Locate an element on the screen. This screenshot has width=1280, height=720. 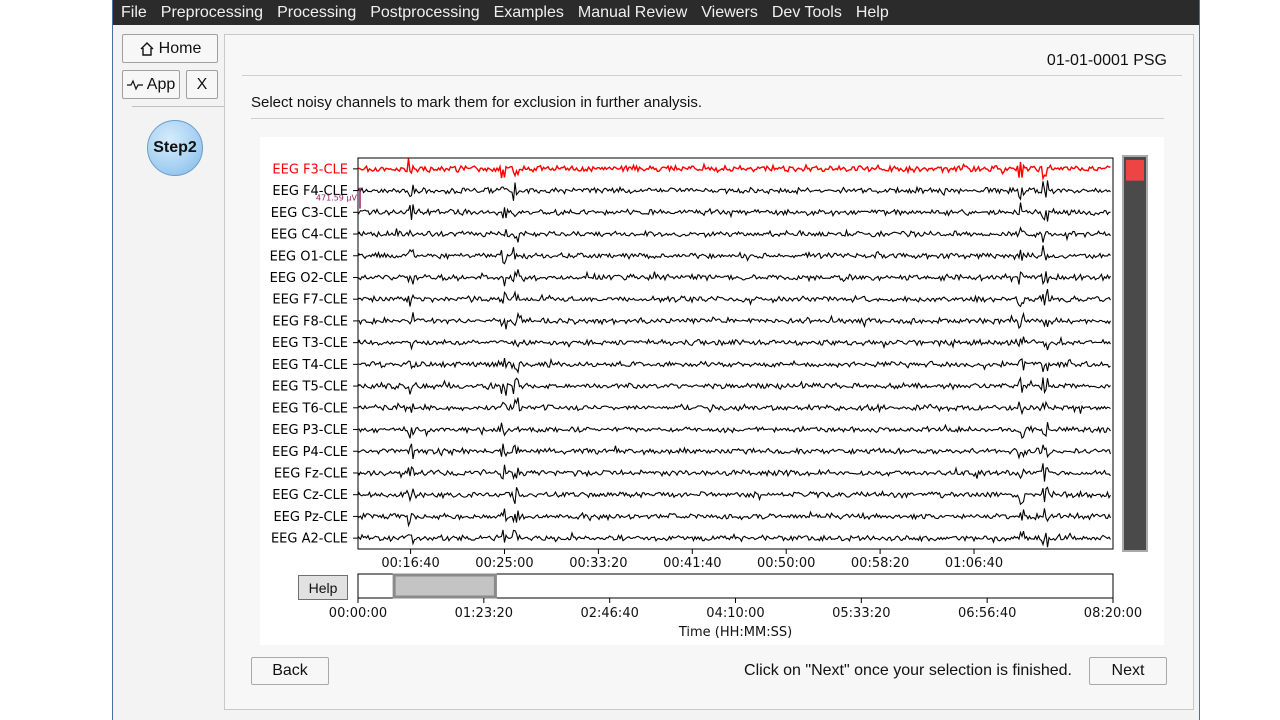
overview-tick-label: 06:56:40 is located at coordinates (987, 613).